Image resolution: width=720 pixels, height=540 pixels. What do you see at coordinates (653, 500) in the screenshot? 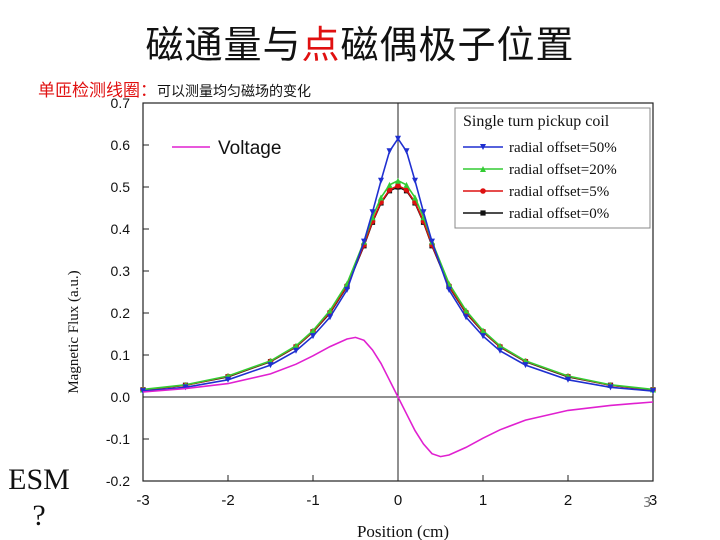
I see `x-tick-label: 3` at bounding box center [653, 500].